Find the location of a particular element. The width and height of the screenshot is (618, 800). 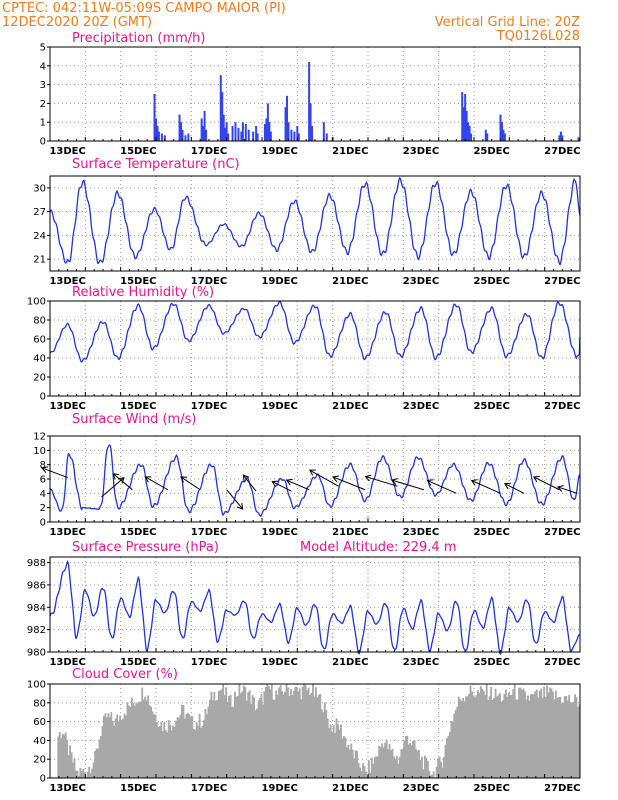

wind-series-line is located at coordinates (315, 480).